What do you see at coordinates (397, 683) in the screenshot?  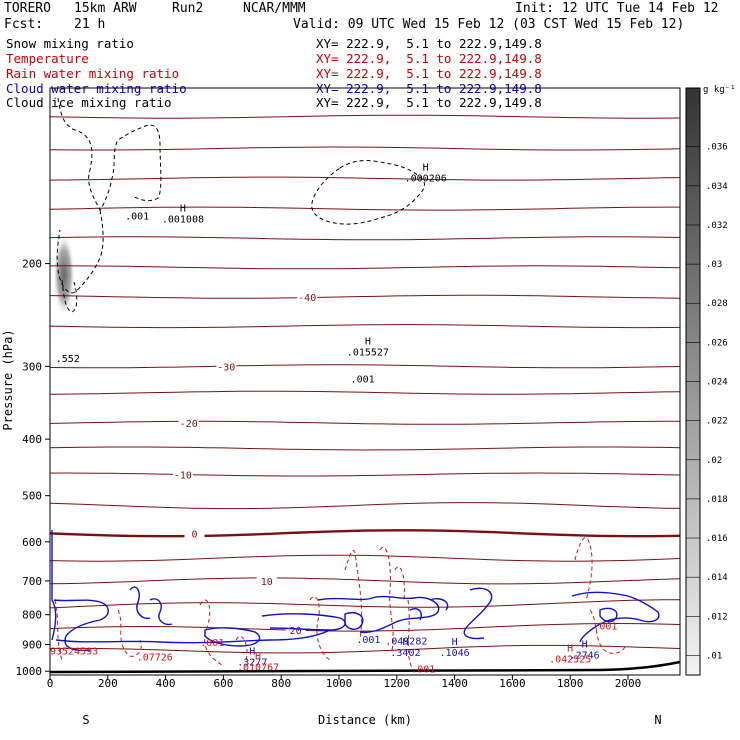 I see `x-tick-label: 1200` at bounding box center [397, 683].